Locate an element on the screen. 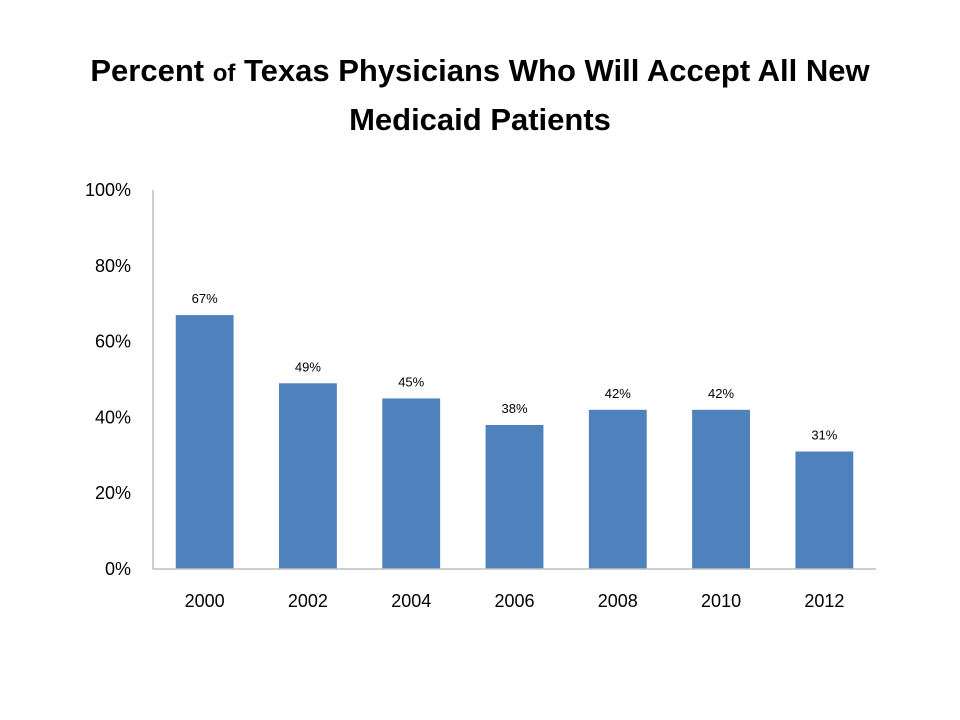 The width and height of the screenshot is (960, 720). data-label: 38% is located at coordinates (514, 408).